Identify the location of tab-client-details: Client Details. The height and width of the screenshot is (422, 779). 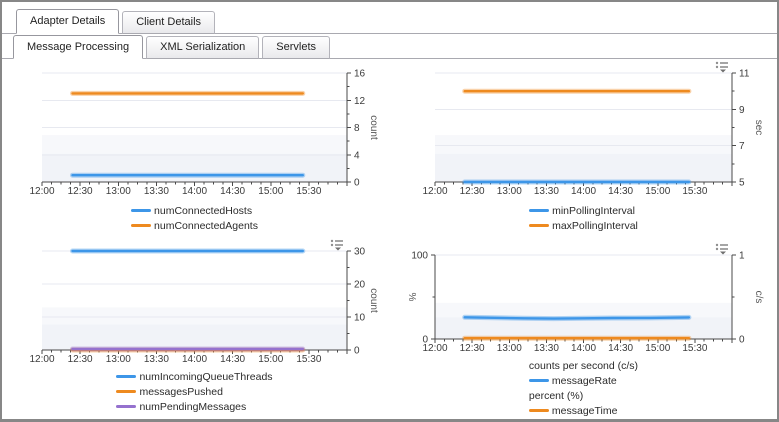
(169, 22).